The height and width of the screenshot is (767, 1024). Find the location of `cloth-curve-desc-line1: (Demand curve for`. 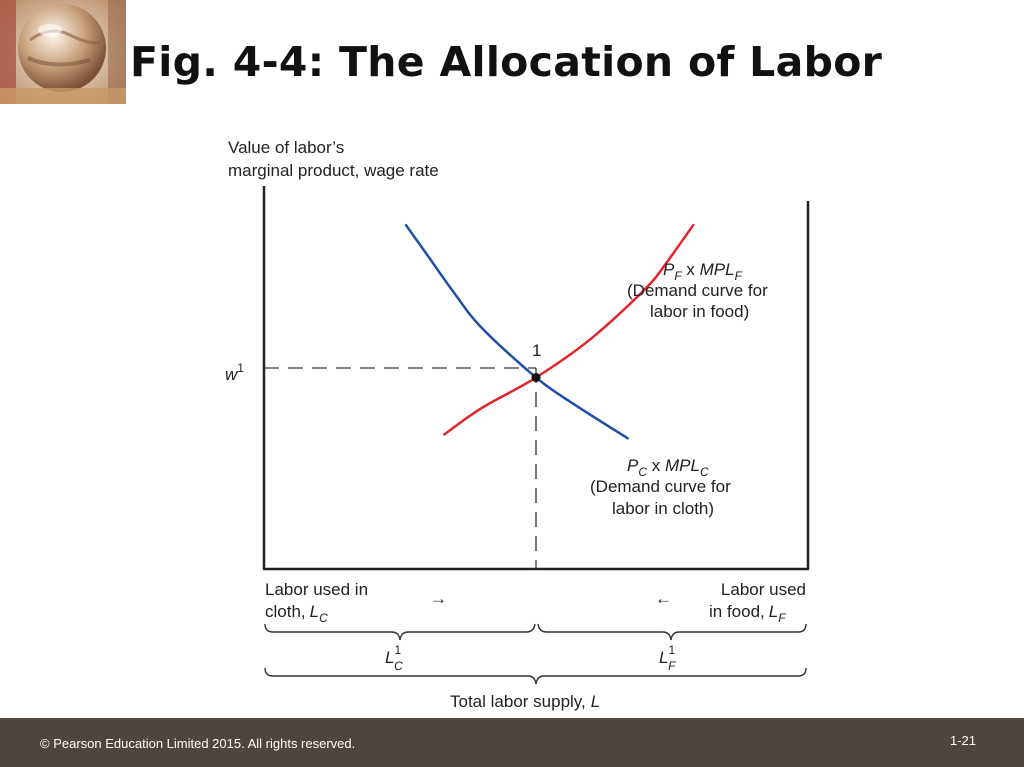

cloth-curve-desc-line1: (Demand curve for is located at coordinates (660, 486).